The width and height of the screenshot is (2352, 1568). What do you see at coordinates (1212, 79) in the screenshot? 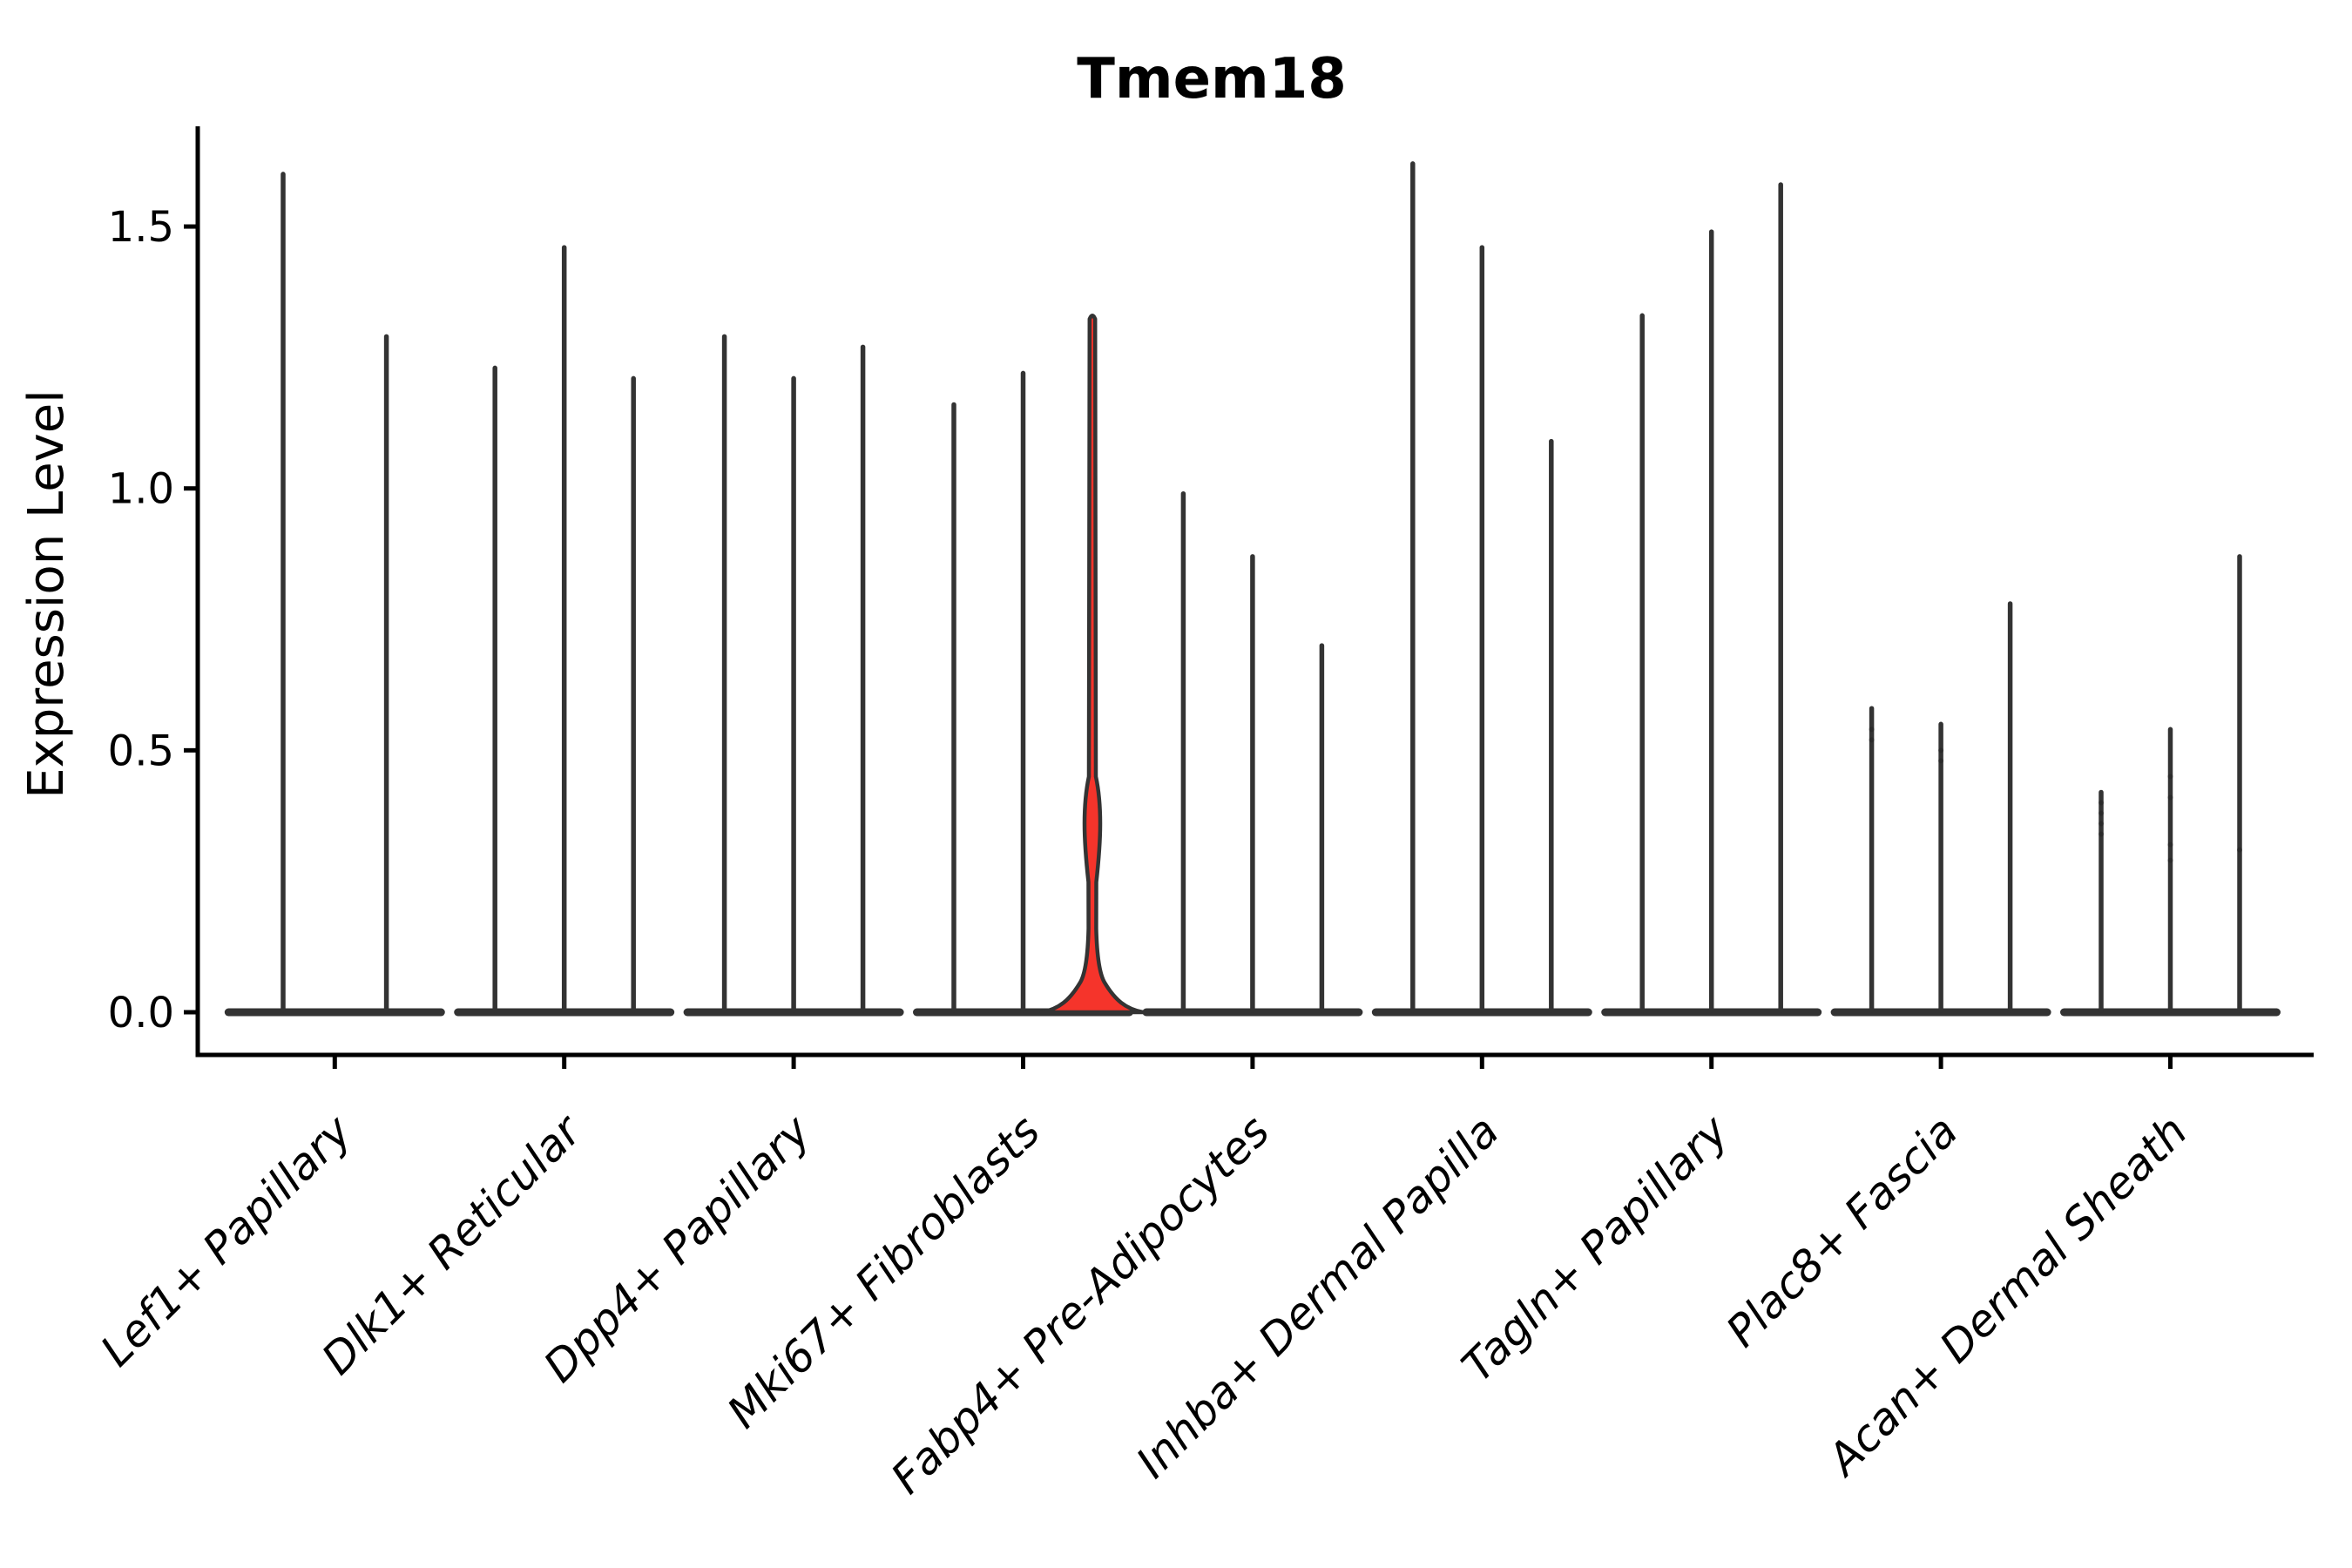
I see `plot-title: Tmem18` at bounding box center [1212, 79].